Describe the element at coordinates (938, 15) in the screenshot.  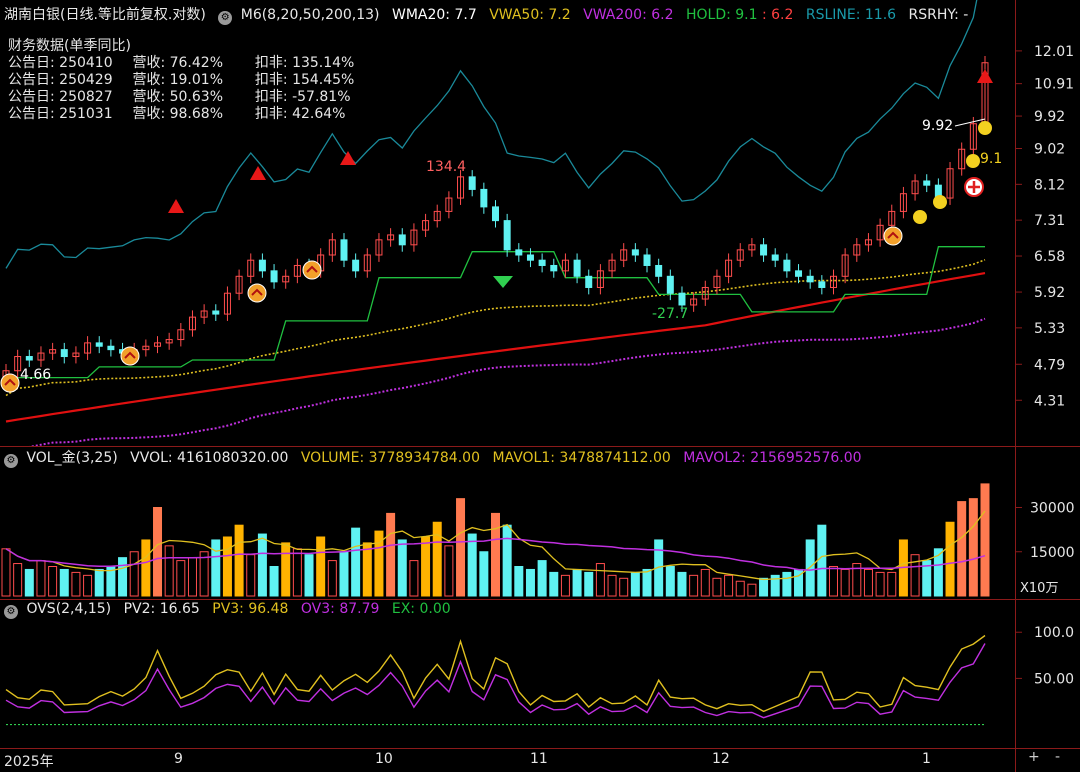
I see `rsrhy-label: RSRHY: -` at that location.